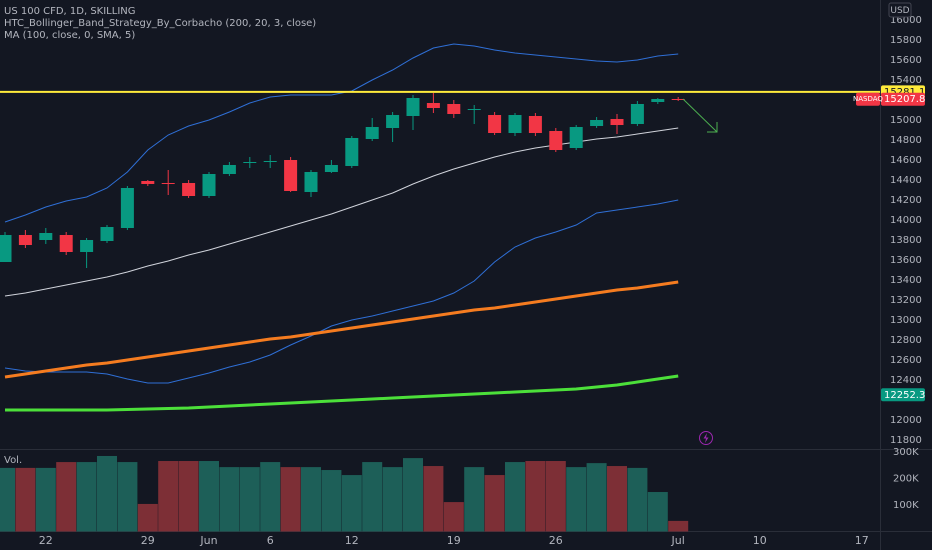 Image resolution: width=932 pixels, height=550 pixels. Describe the element at coordinates (13, 460) in the screenshot. I see `volume-title: Vol.` at that location.